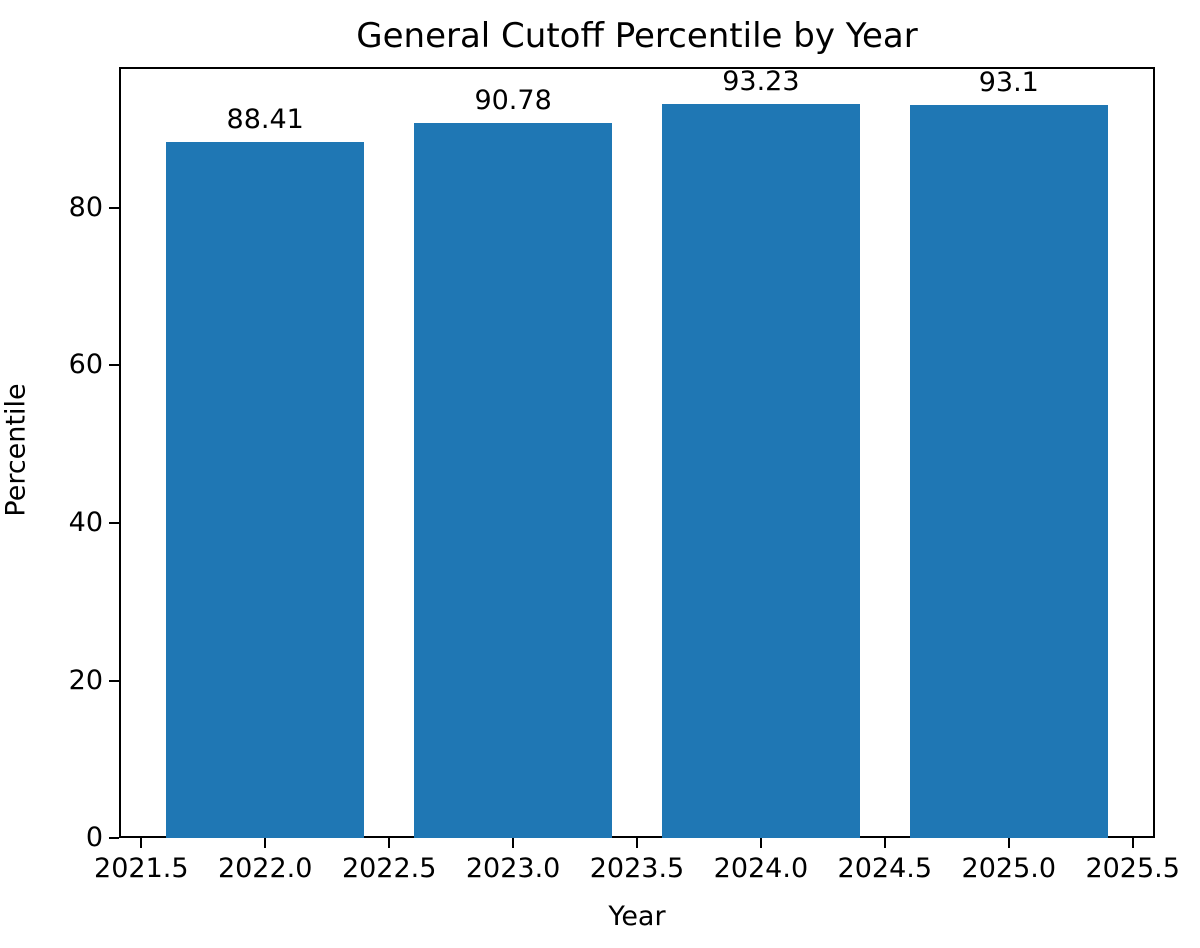 Image resolution: width=1200 pixels, height=948 pixels. Describe the element at coordinates (513, 868) in the screenshot. I see `x-axis-tick-label: 2023.0` at that location.